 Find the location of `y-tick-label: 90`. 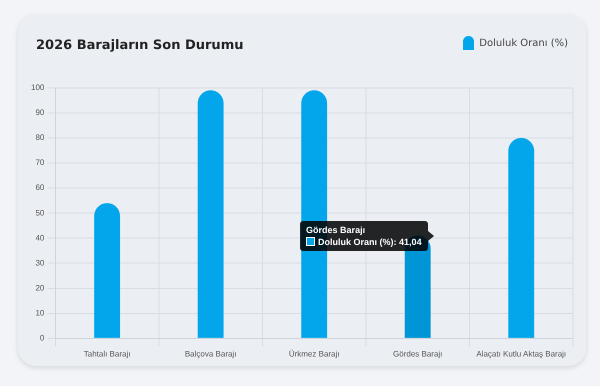

y-tick-label: 90 is located at coordinates (40, 113).